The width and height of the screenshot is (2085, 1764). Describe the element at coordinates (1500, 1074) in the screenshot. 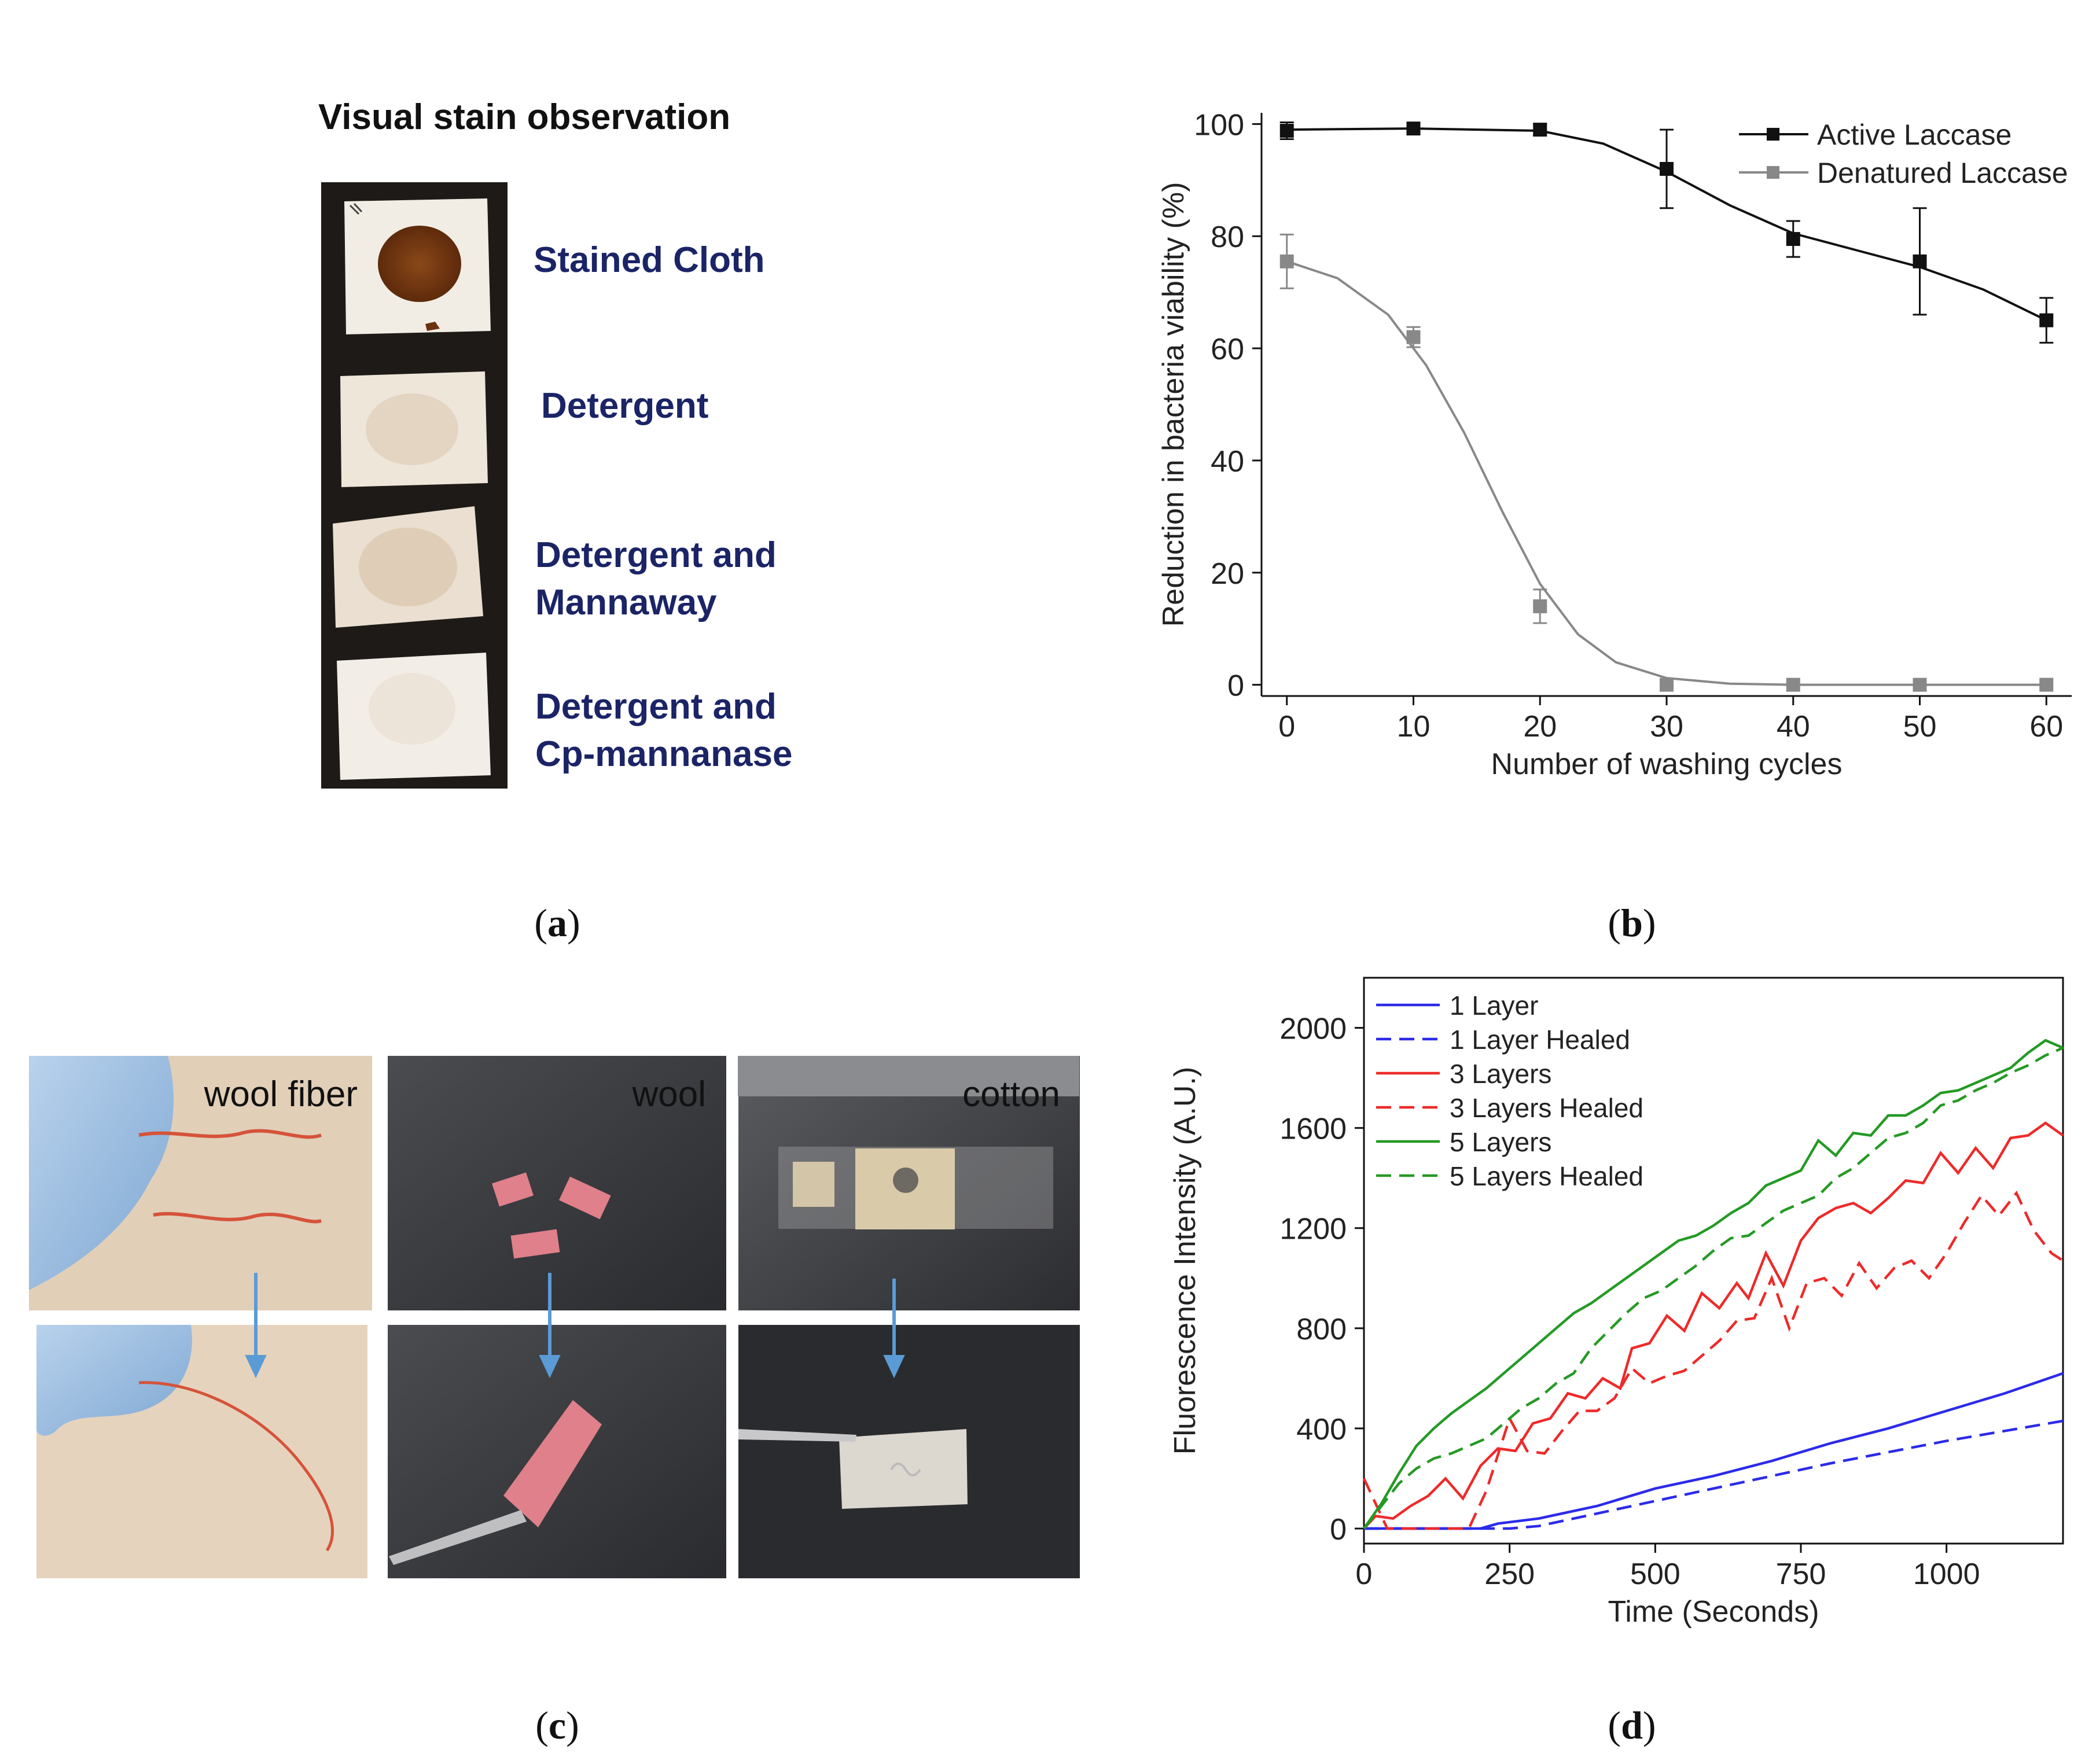

I see `legend-label: 3 Layers` at that location.